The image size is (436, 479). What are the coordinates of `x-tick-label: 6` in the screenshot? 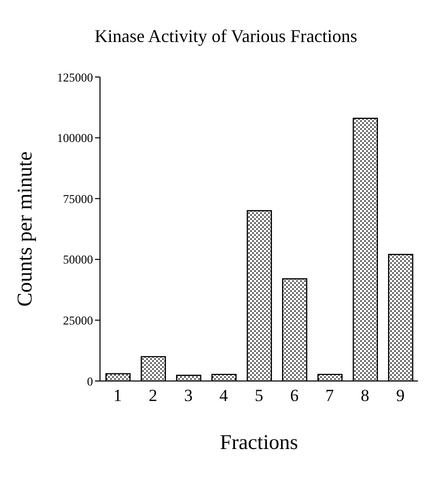 It's located at (294, 396).